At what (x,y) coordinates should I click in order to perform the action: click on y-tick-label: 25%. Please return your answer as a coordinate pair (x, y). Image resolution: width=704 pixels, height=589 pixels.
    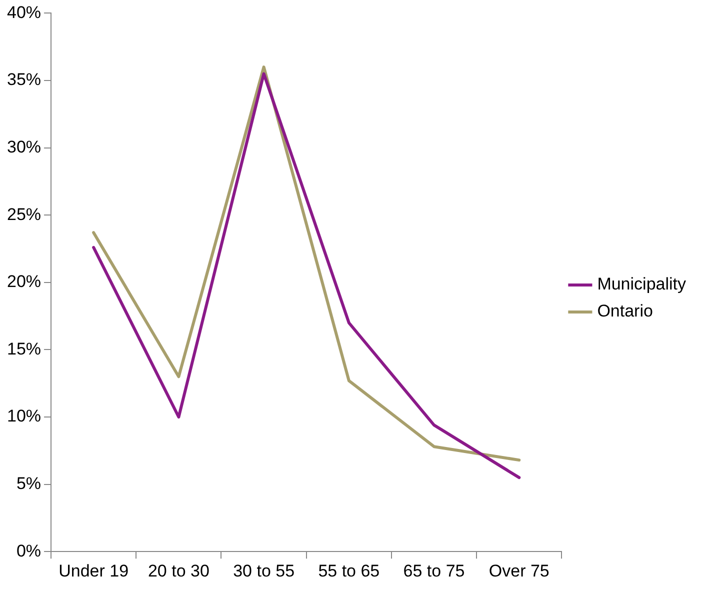
    Looking at the image, I should click on (24, 214).